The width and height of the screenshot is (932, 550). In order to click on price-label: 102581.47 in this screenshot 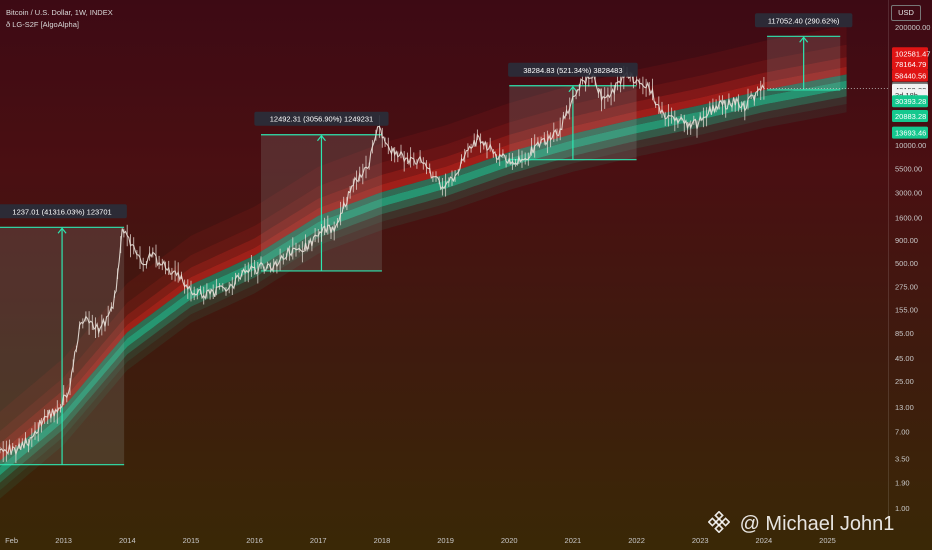, I will do `click(911, 53)`.